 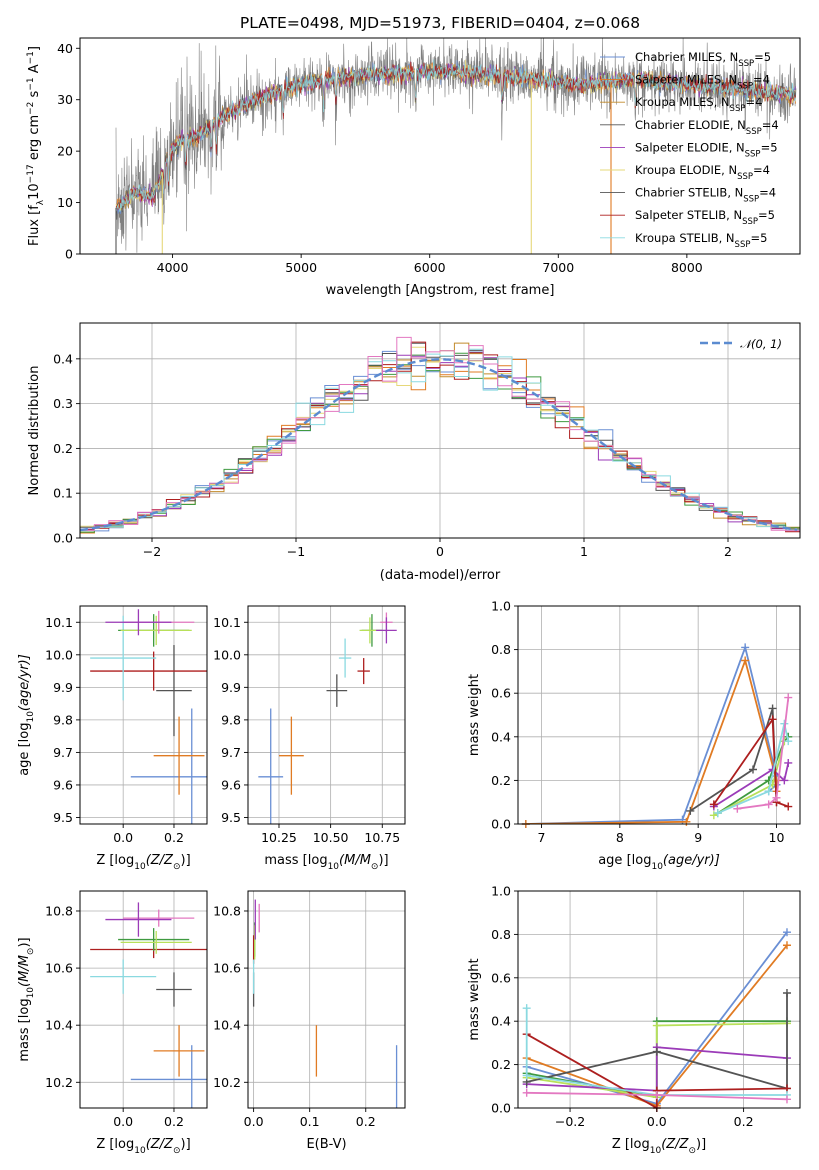 I want to click on legend-name: Salpeter STELIB, N, so click(x=688, y=215).